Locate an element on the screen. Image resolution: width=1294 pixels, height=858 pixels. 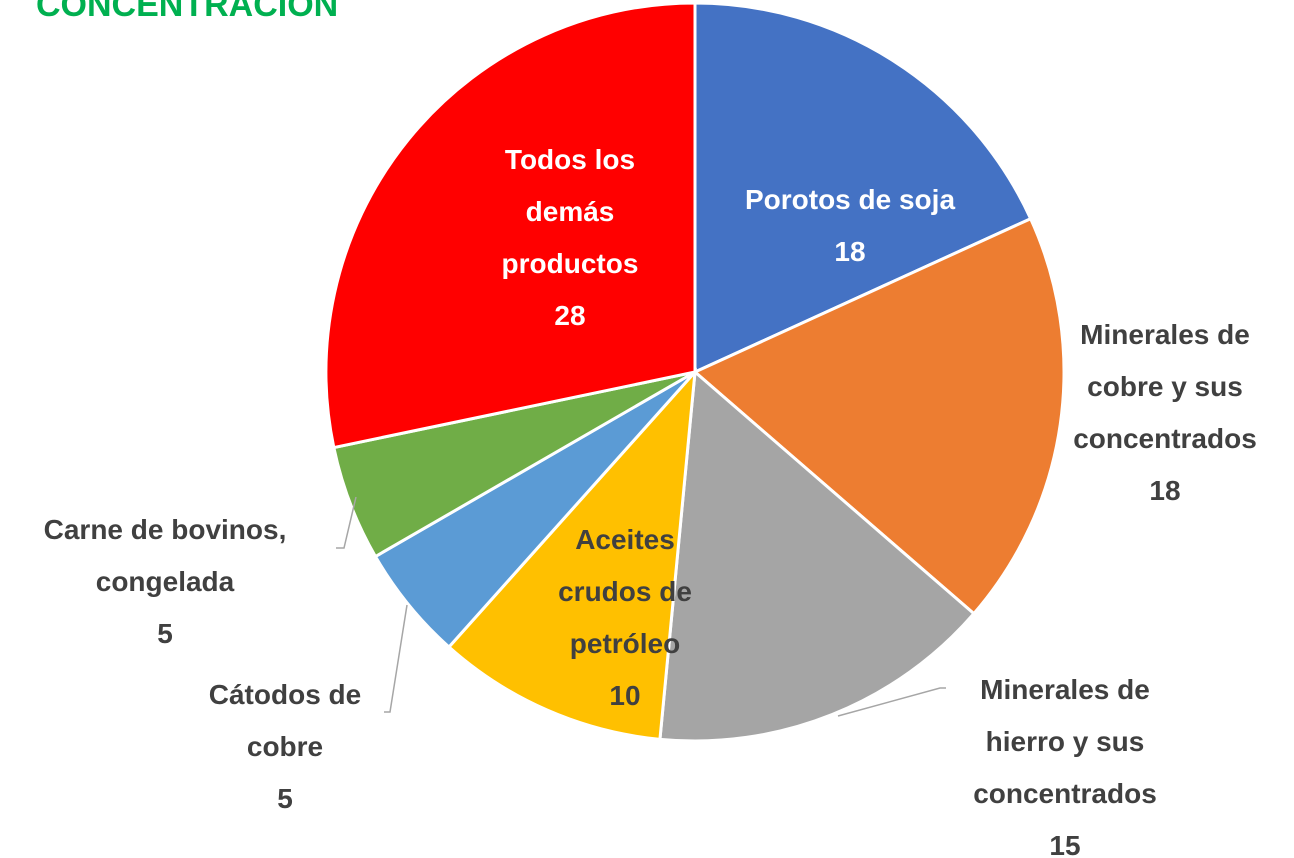
label-name: Todos los demás productos is located at coordinates (570, 211).